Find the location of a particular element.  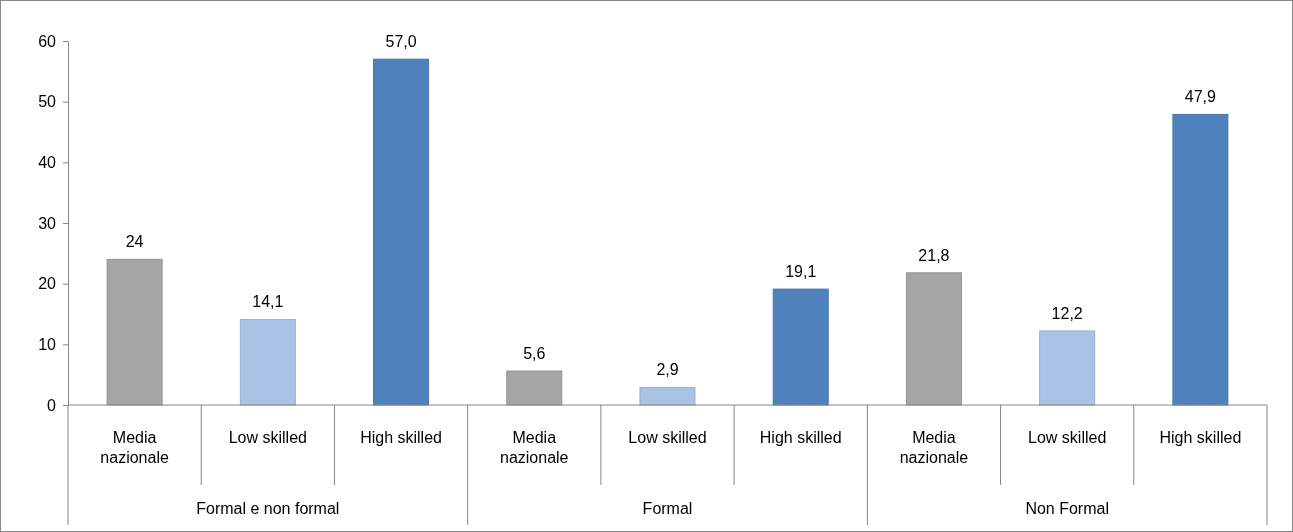

data-label: 47,9 is located at coordinates (1200, 97).